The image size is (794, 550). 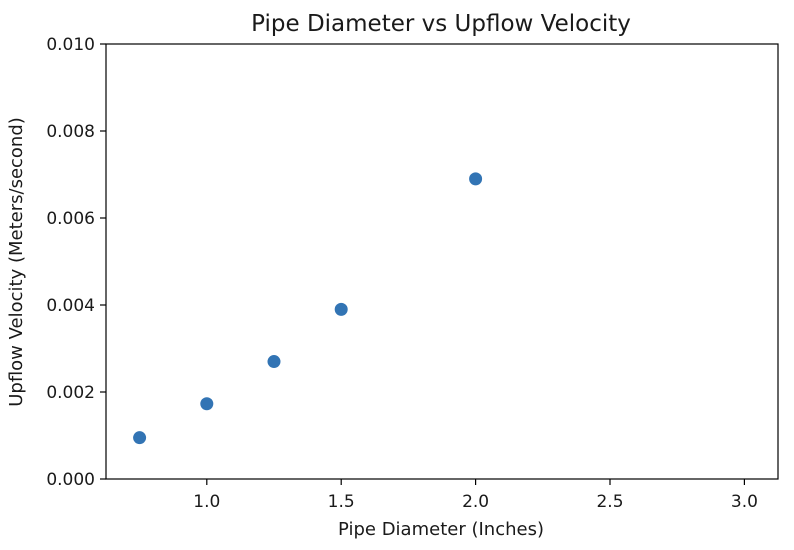 I want to click on y-tick-label: 0.004, so click(x=70, y=306).